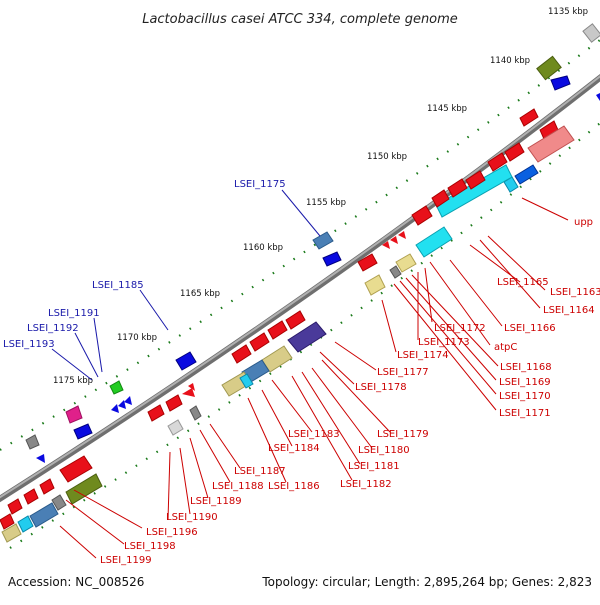 The width and height of the screenshot is (600, 605). I want to click on gene-label: upp, so click(583, 222).